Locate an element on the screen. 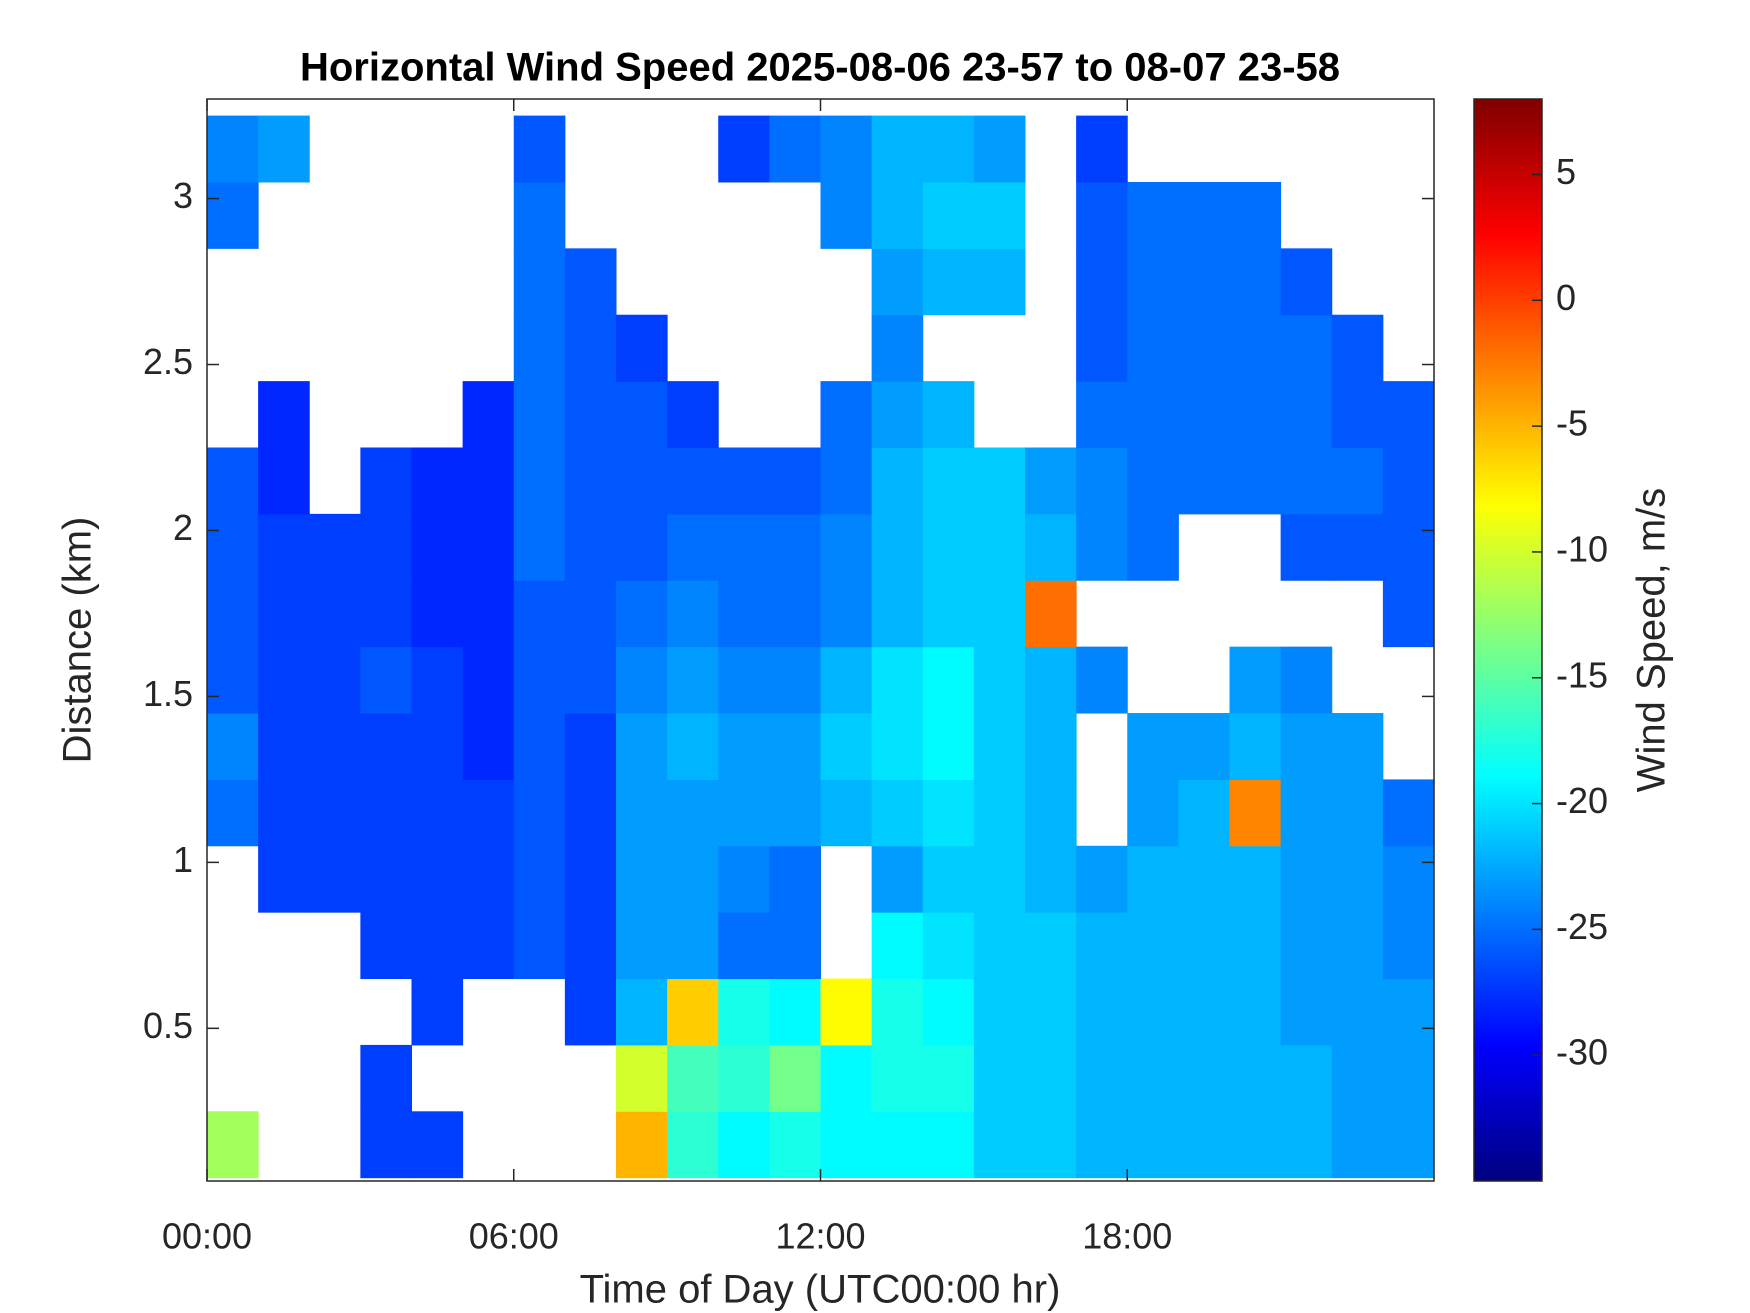  y-tick-label: 2 is located at coordinates (183, 527).